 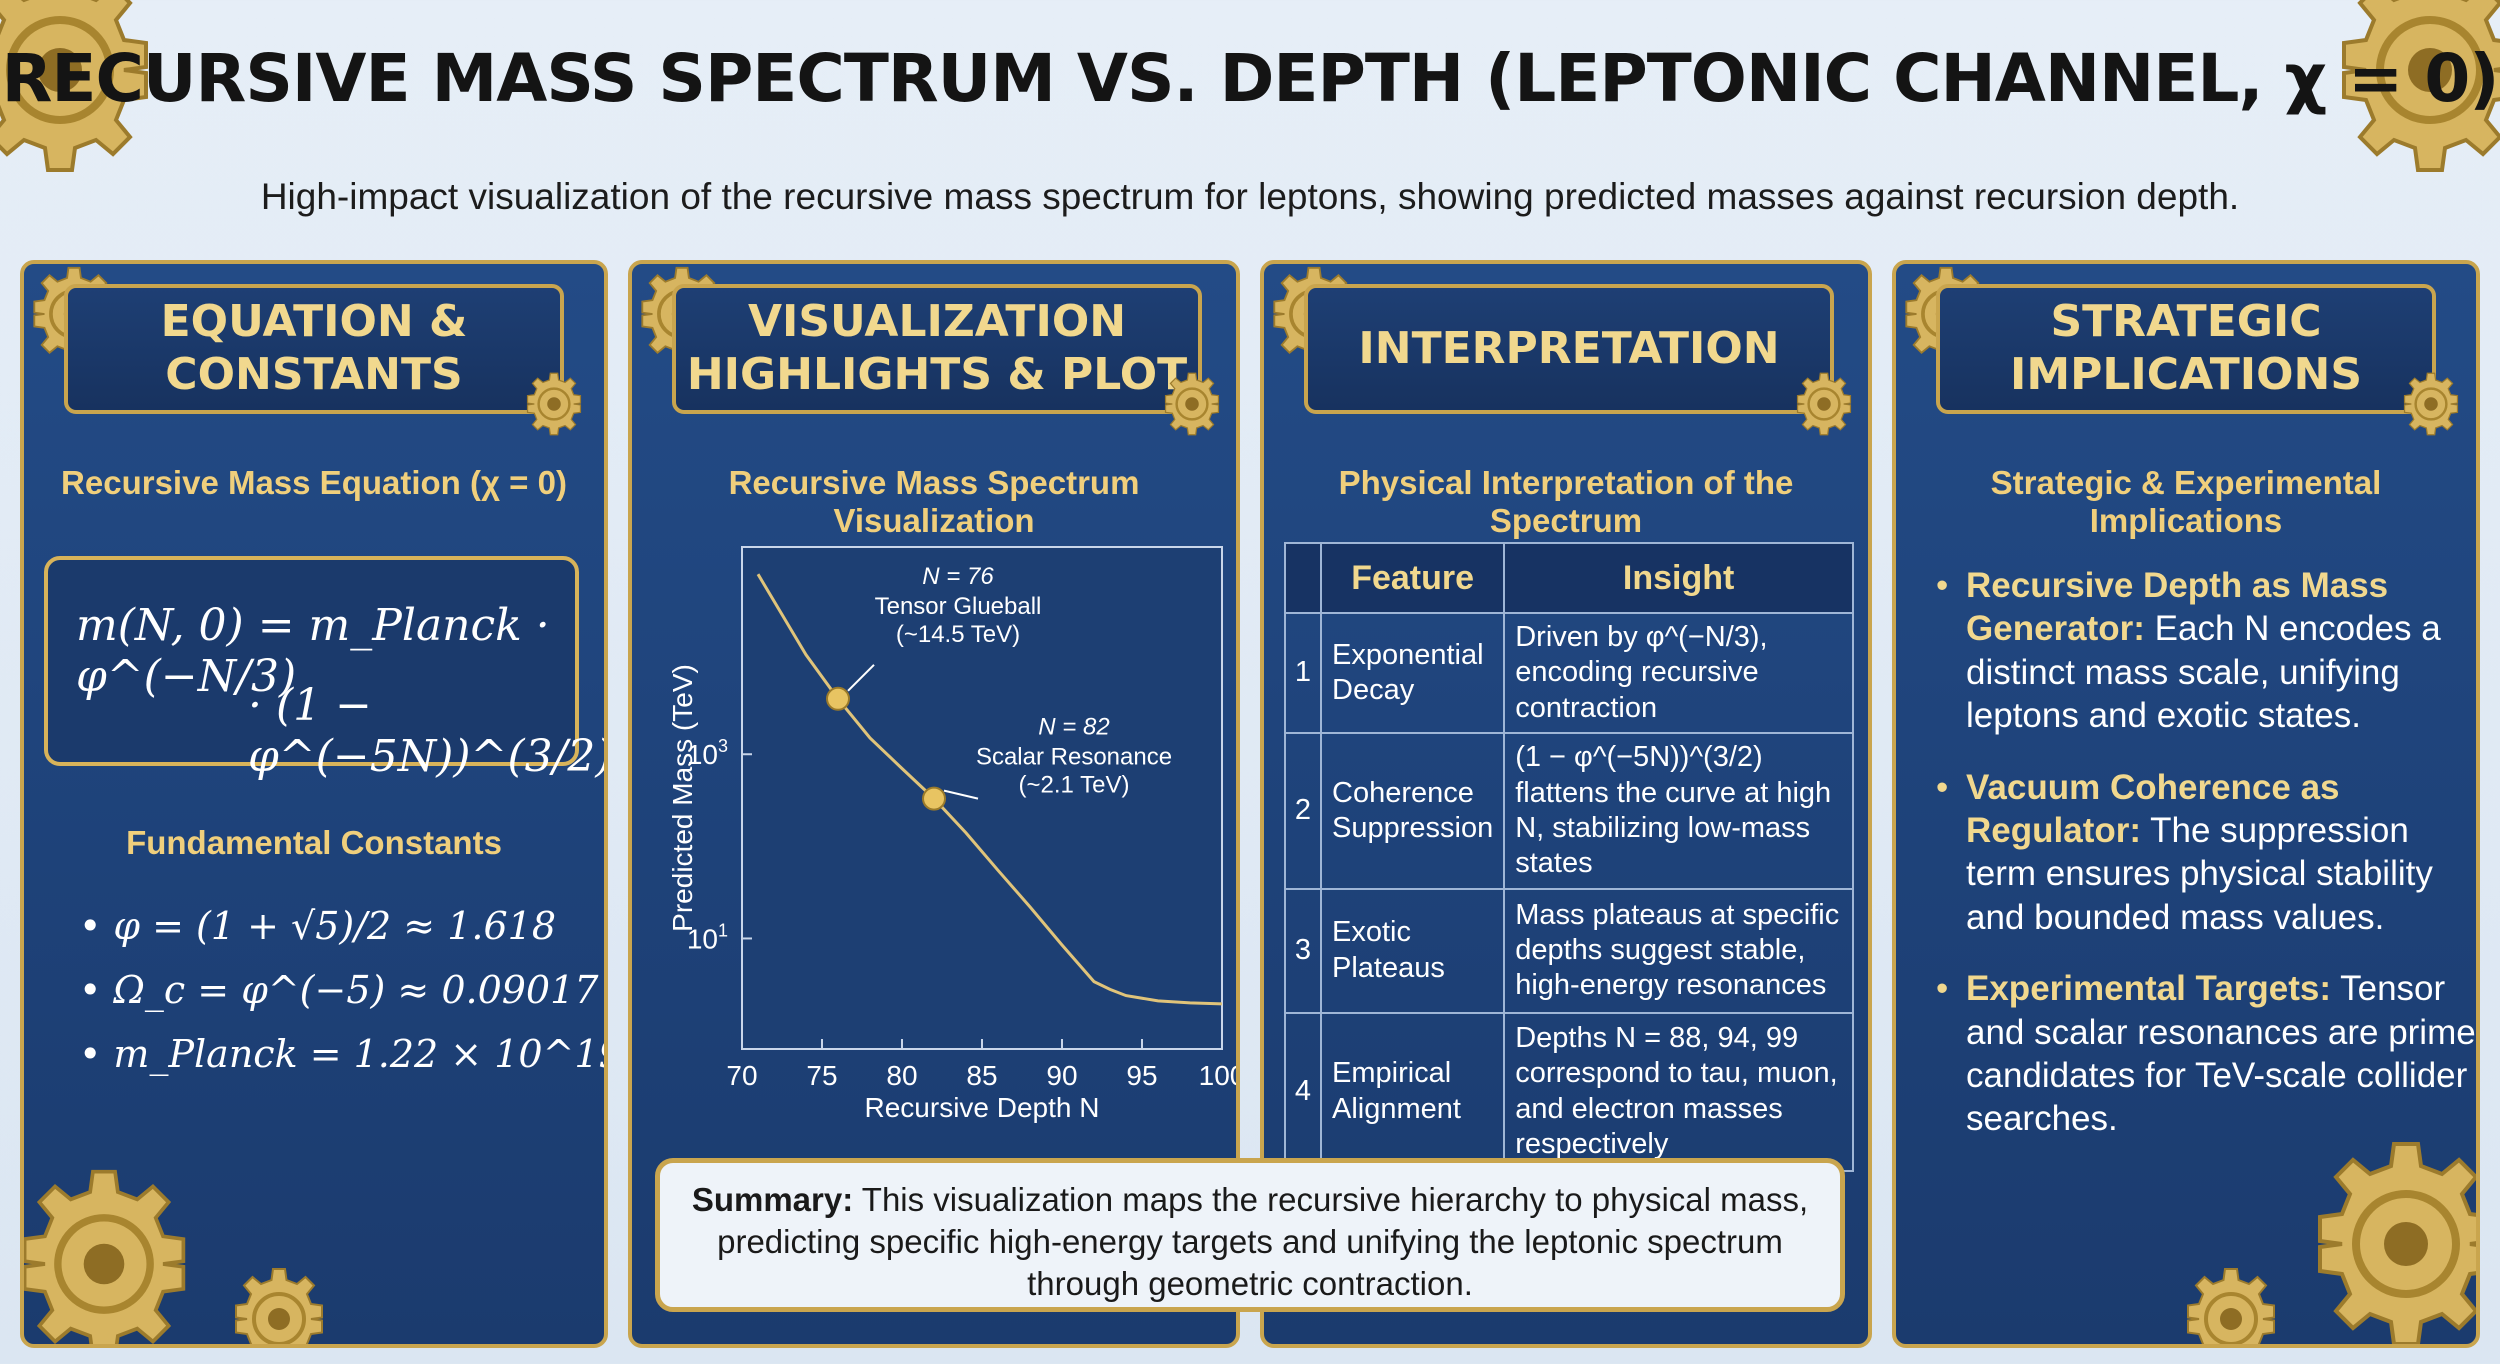 I want to click on heading-line: IMPLICATIONS, so click(x=2186, y=374).